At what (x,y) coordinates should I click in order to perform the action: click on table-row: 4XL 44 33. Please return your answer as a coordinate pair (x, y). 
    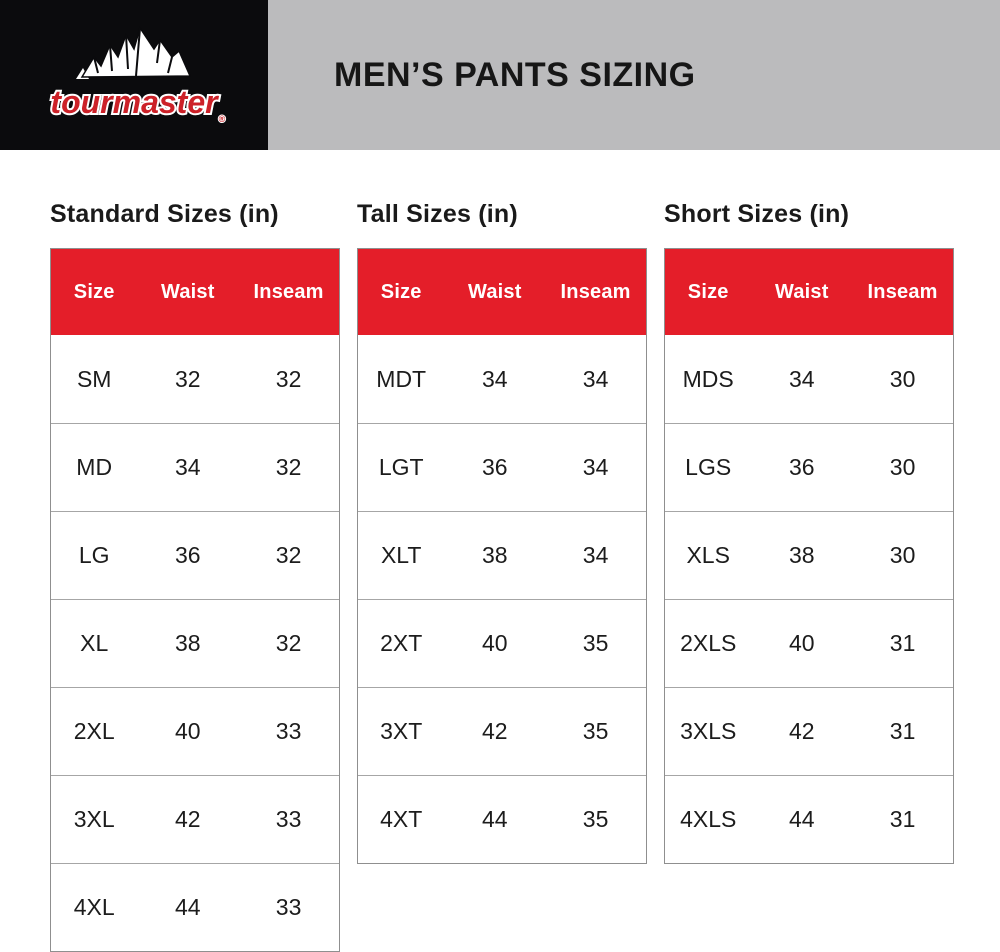
    Looking at the image, I should click on (195, 907).